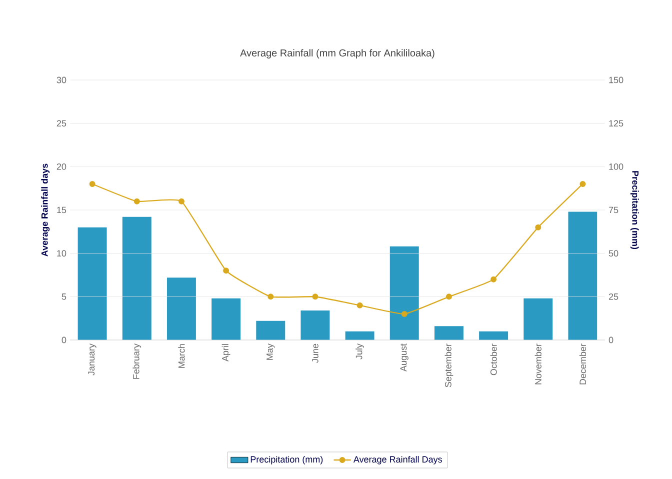 Image resolution: width=672 pixels, height=479 pixels. Describe the element at coordinates (61, 123) in the screenshot. I see `y-tick-label: 25` at that location.